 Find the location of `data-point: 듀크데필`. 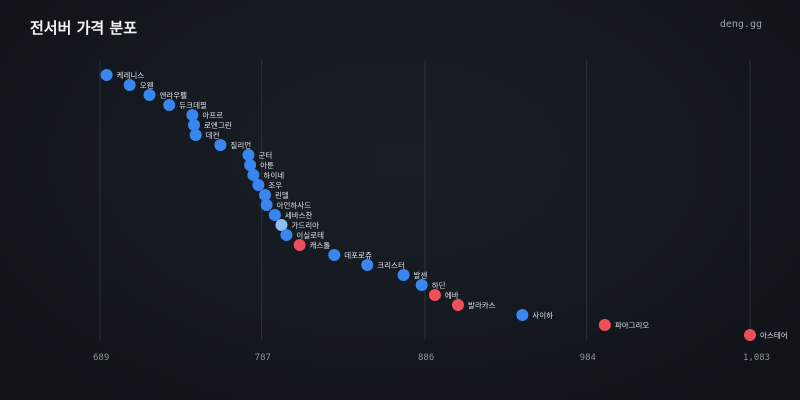

data-point: 듀크데필 is located at coordinates (185, 105).